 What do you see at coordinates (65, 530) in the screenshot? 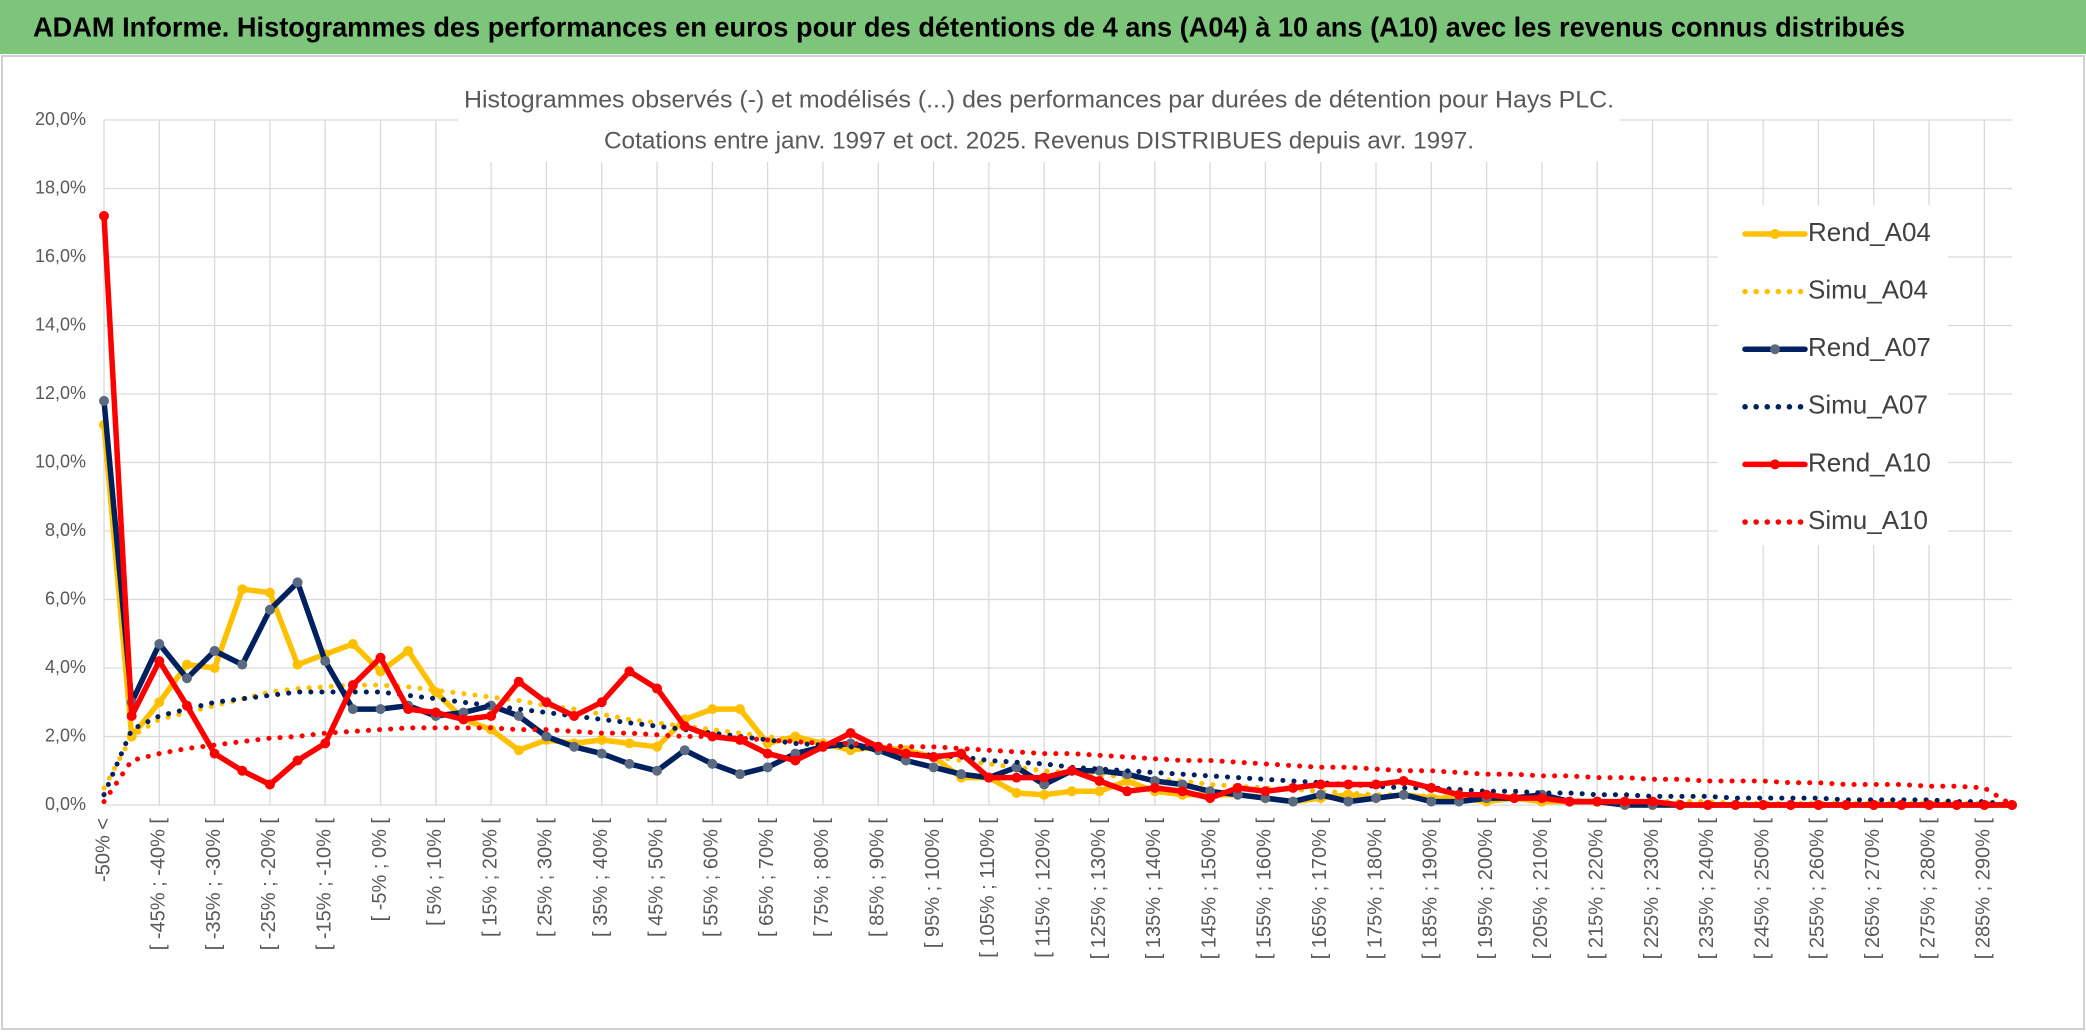
I see `y-tick-label: 8,0%` at bounding box center [65, 530].